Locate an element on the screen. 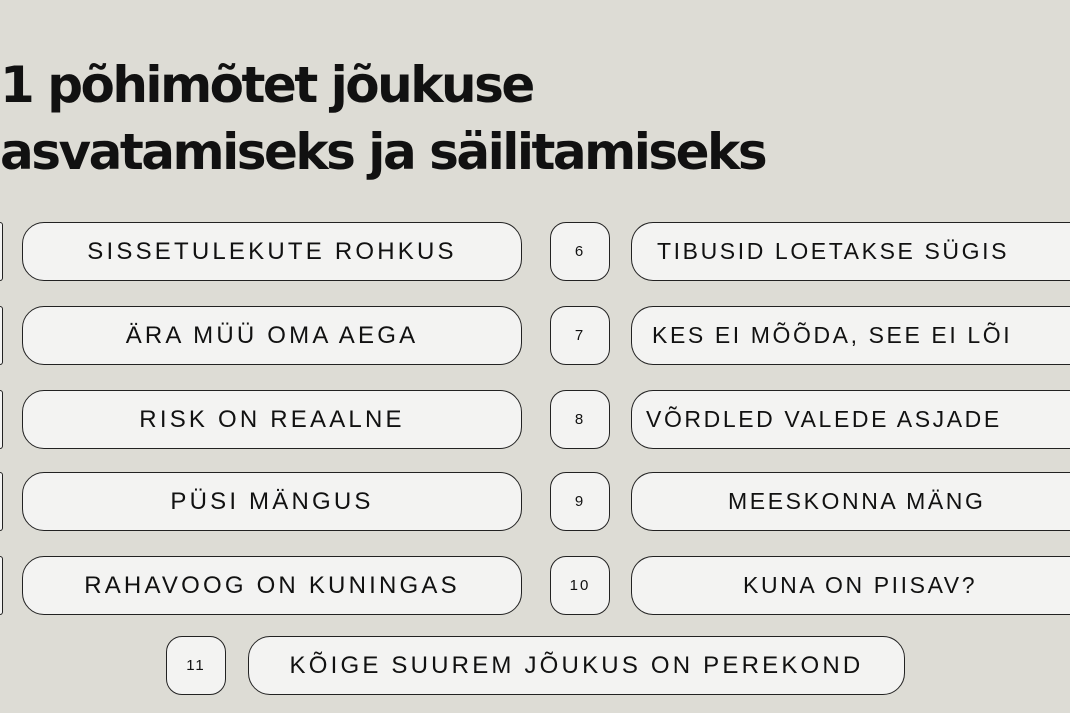 Image resolution: width=1070 pixels, height=713 pixels. title-line-2: asvatamiseks ja säilitamiseks is located at coordinates (384, 152).